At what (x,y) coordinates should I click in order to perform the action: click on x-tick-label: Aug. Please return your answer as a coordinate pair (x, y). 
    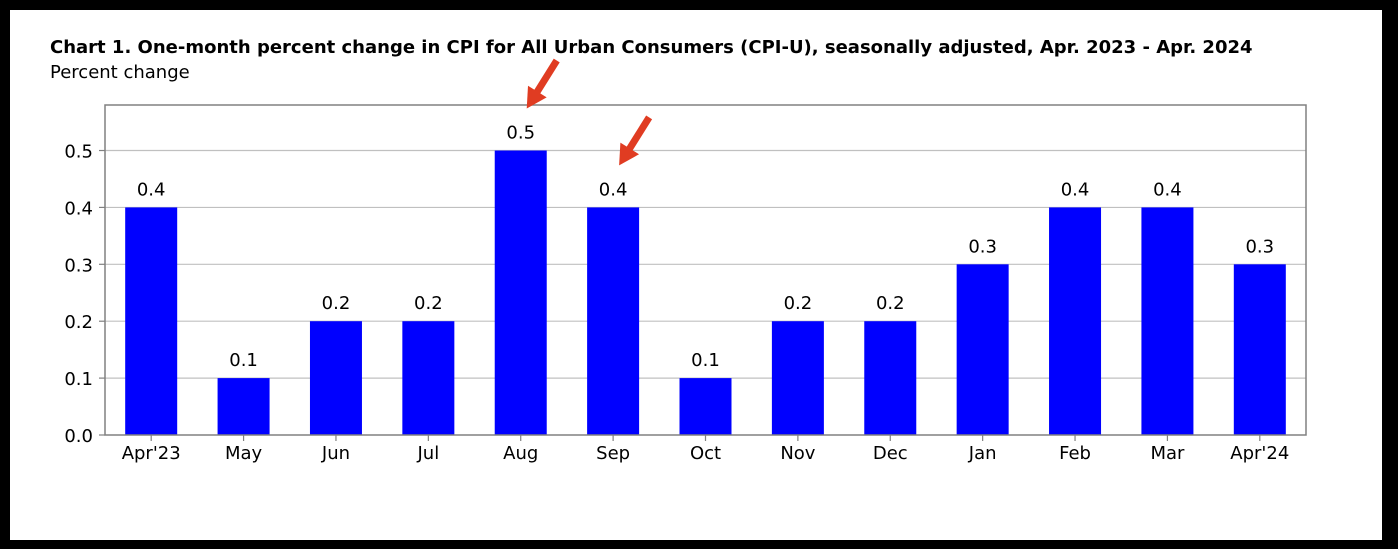
    Looking at the image, I should click on (520, 453).